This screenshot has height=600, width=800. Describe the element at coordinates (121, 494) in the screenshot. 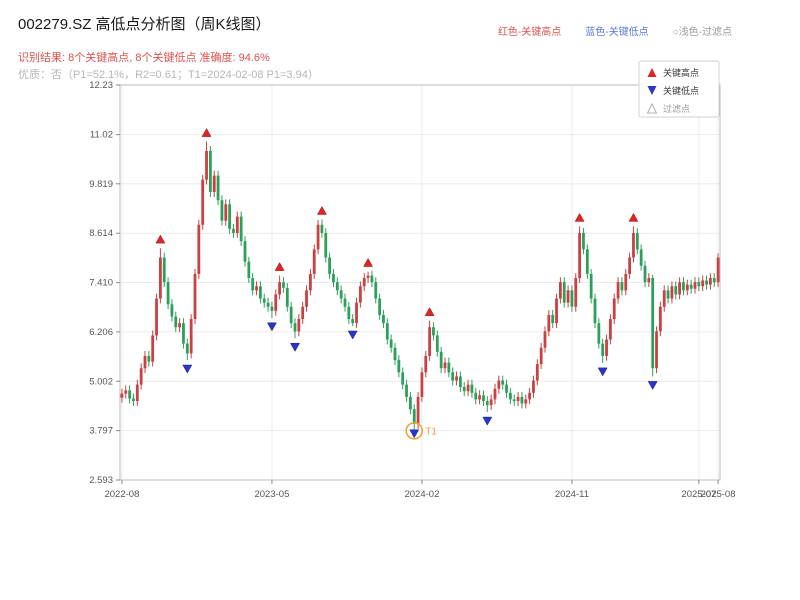

I see `svg-text: 2022-08` at that location.